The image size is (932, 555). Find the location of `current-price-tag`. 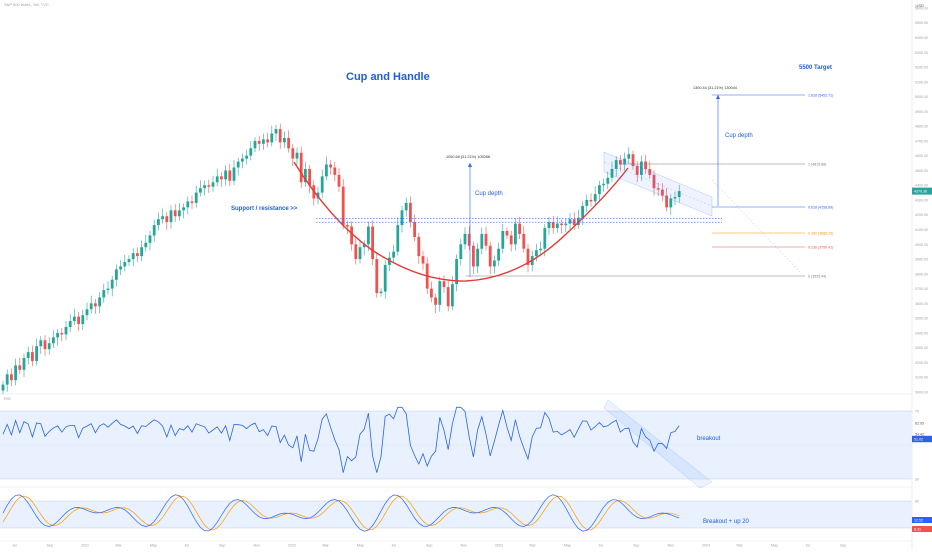

current-price-tag is located at coordinates (922, 191).